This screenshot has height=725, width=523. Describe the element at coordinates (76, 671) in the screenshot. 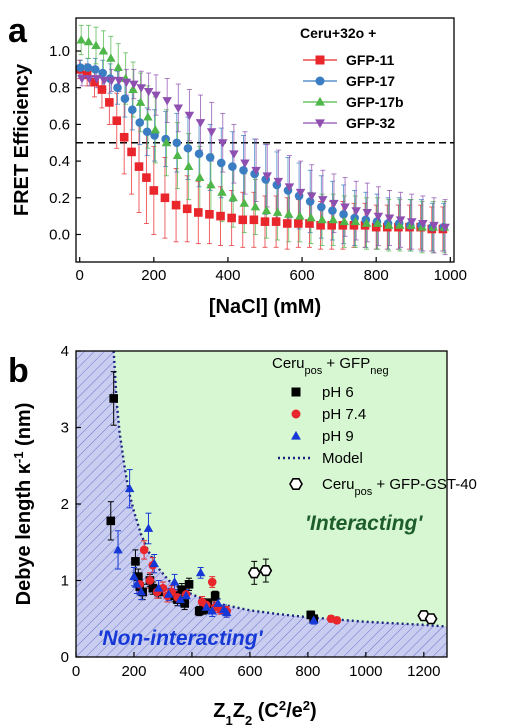

I see `panel-b-x-tick-label: 0` at that location.